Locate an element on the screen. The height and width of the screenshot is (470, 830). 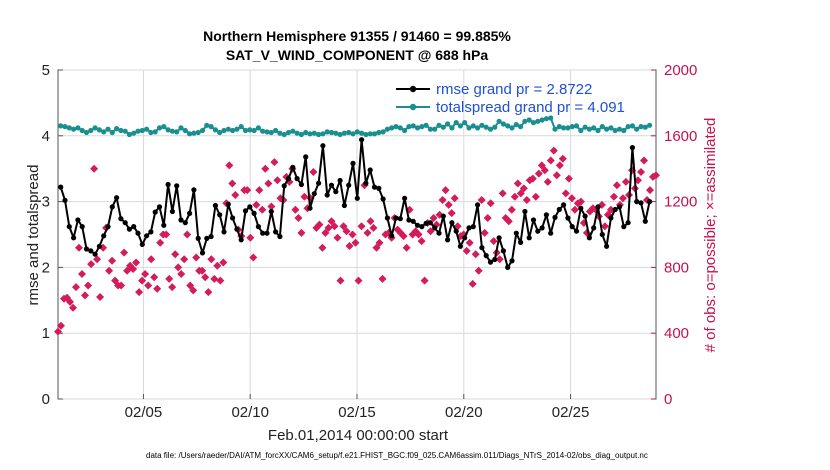
y-tick-label-right: 2000 is located at coordinates (680, 70).